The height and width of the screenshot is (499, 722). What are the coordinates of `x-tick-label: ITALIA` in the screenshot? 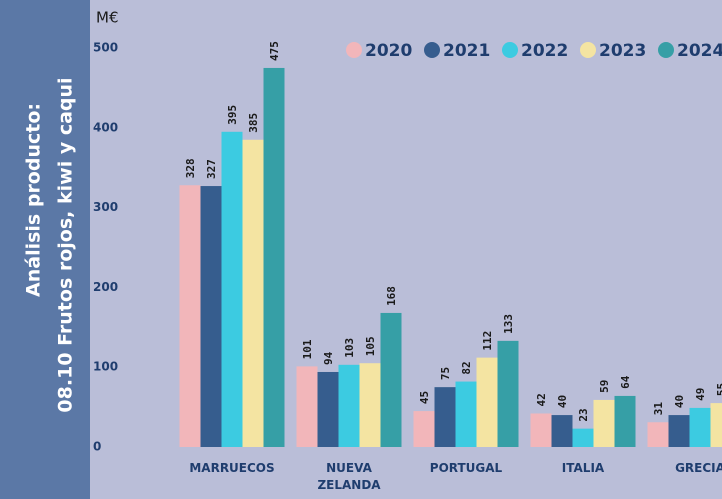 It's located at (583, 468).